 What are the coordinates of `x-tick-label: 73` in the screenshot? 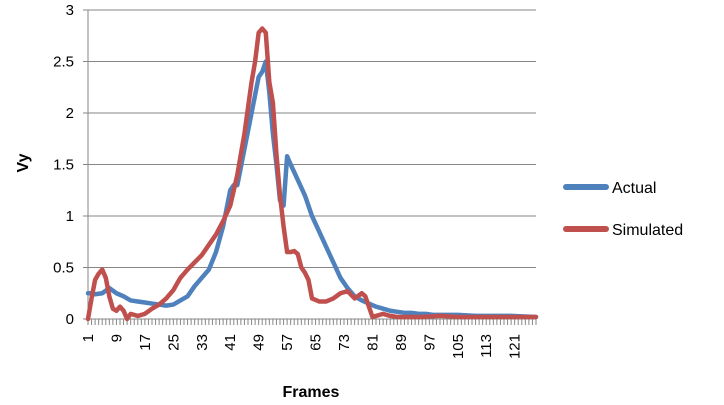 It's located at (344, 342).